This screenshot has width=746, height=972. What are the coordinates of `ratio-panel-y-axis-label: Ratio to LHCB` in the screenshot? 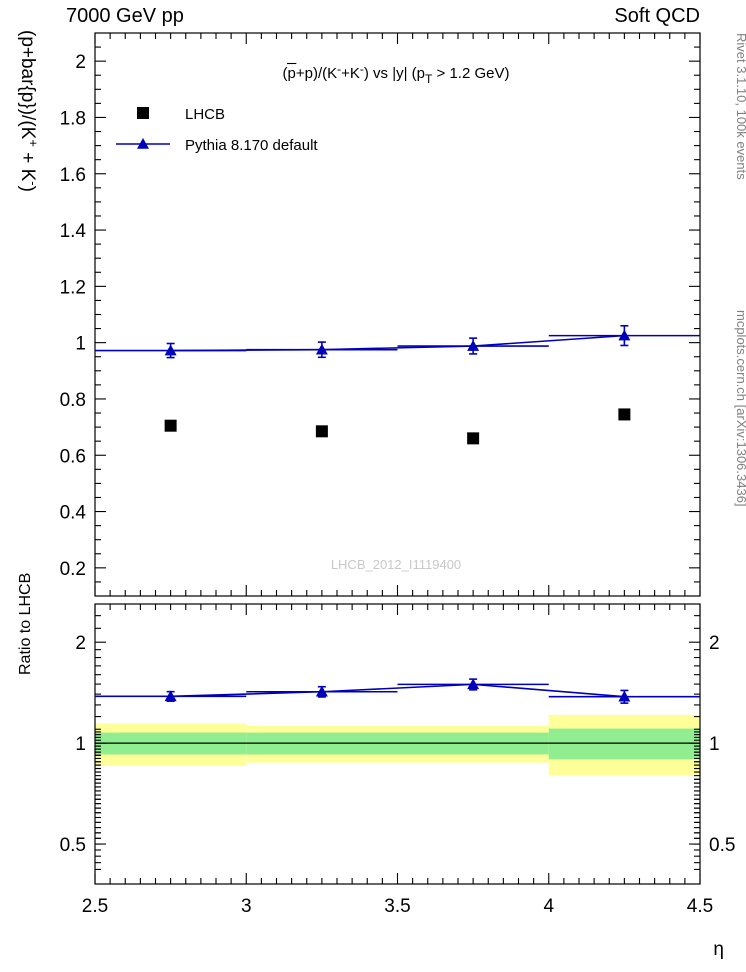 It's located at (25, 624).